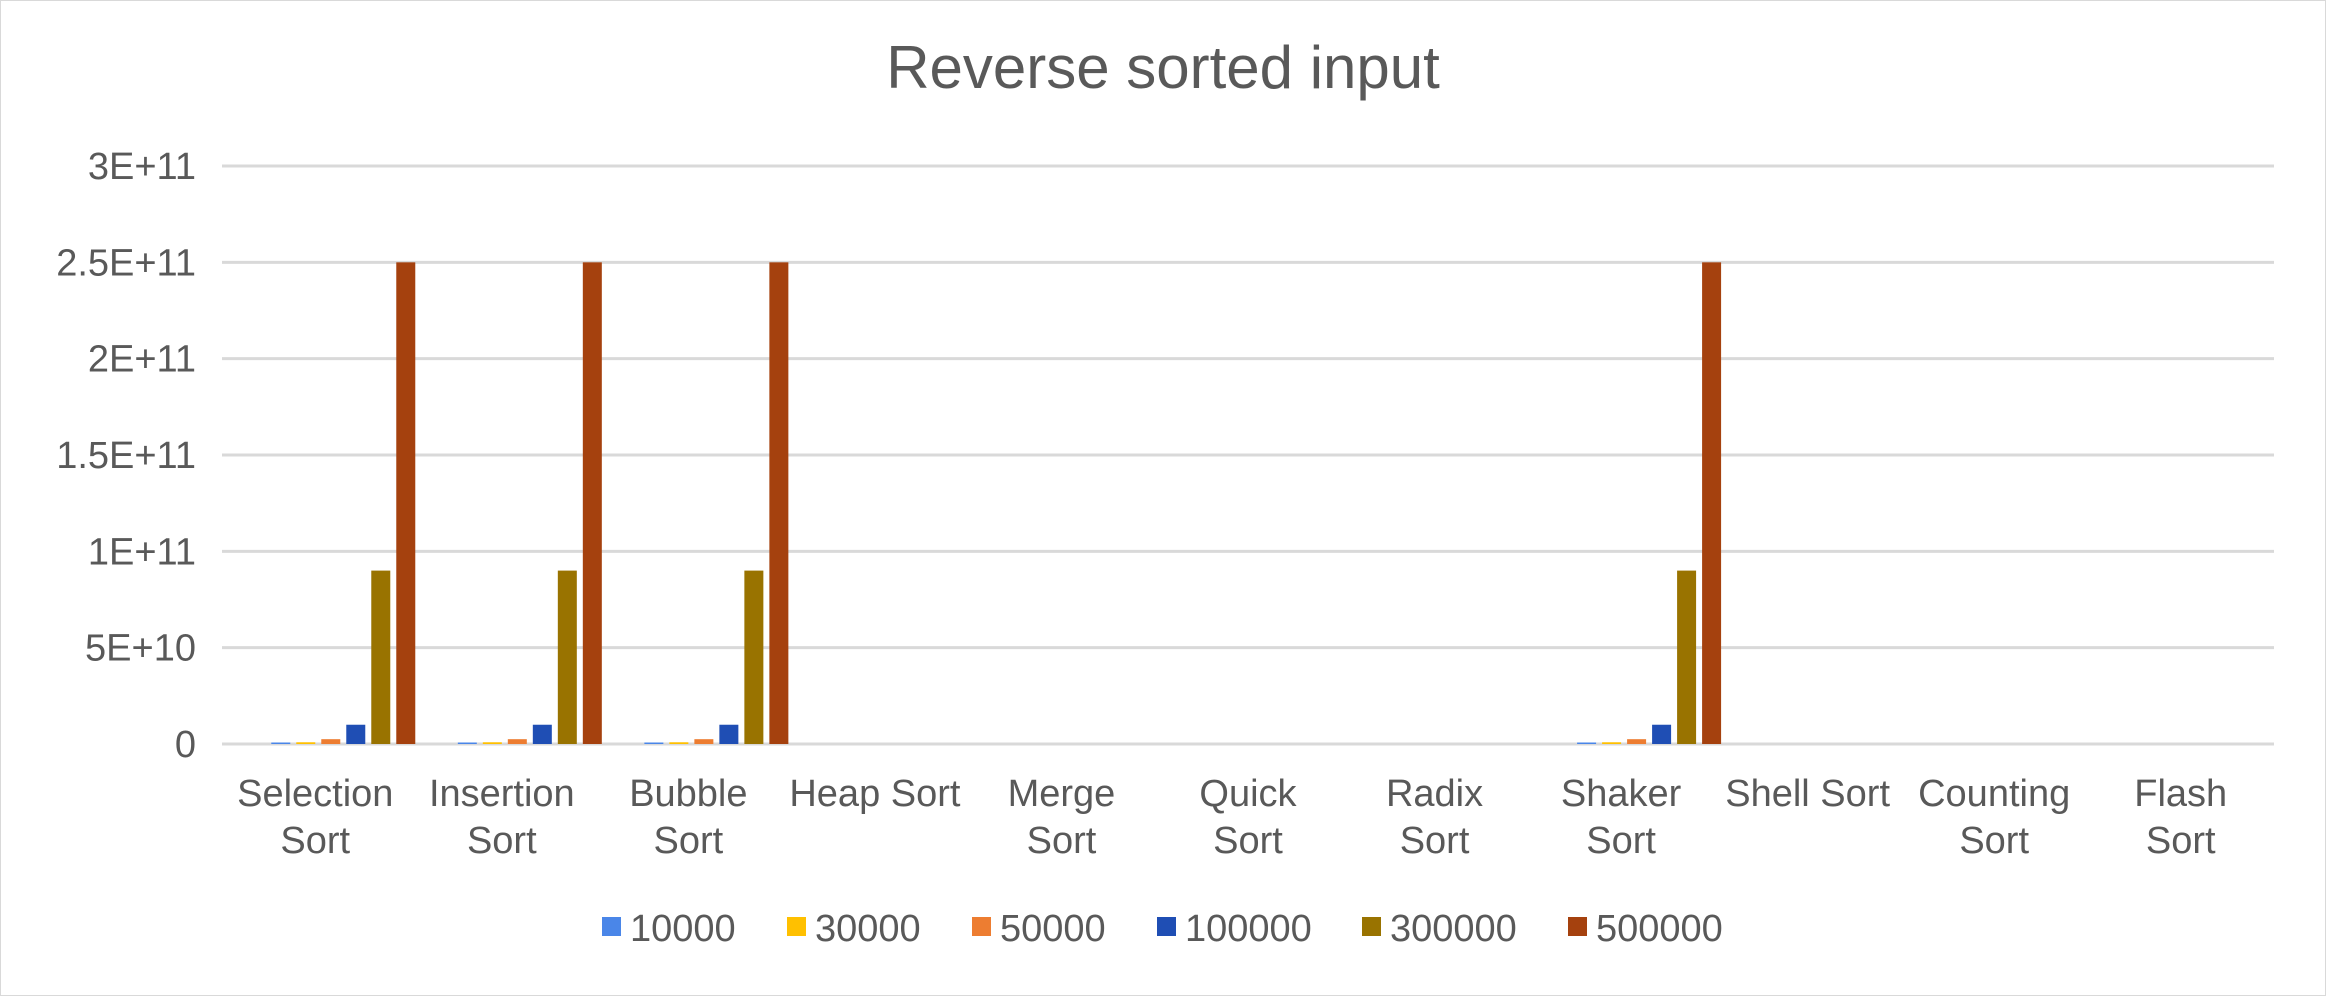  What do you see at coordinates (1248, 794) in the screenshot?
I see `x-category-label: Quick` at bounding box center [1248, 794].